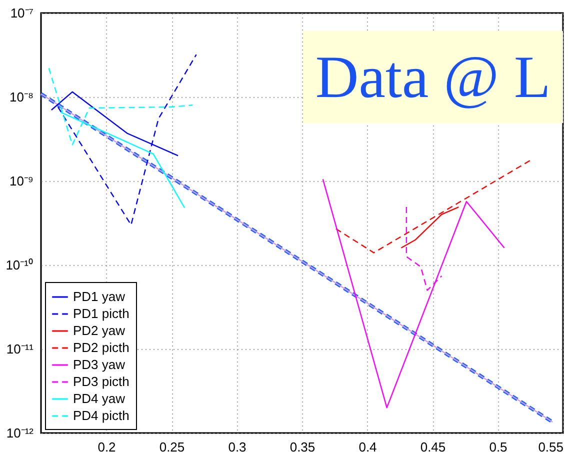 This screenshot has width=575, height=452. What do you see at coordinates (433, 77) in the screenshot?
I see `annotation: Data @ L` at bounding box center [433, 77].